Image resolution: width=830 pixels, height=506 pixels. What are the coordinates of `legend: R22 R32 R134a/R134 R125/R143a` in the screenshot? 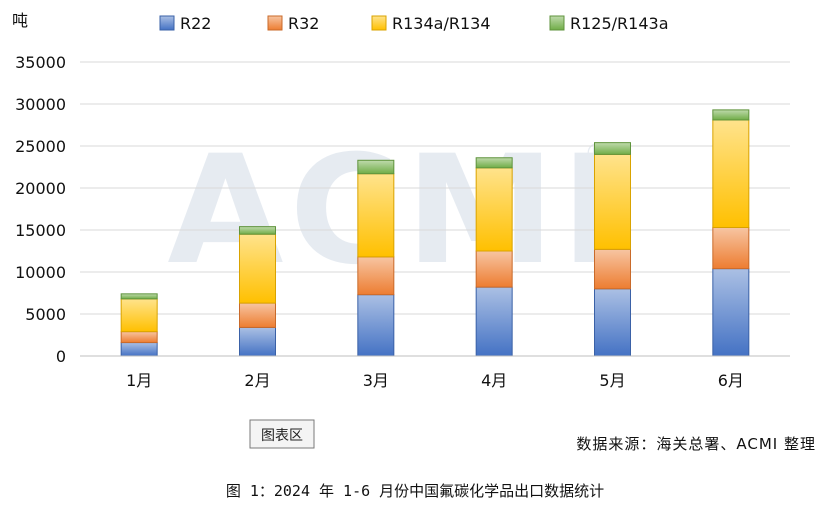 It's located at (414, 23).